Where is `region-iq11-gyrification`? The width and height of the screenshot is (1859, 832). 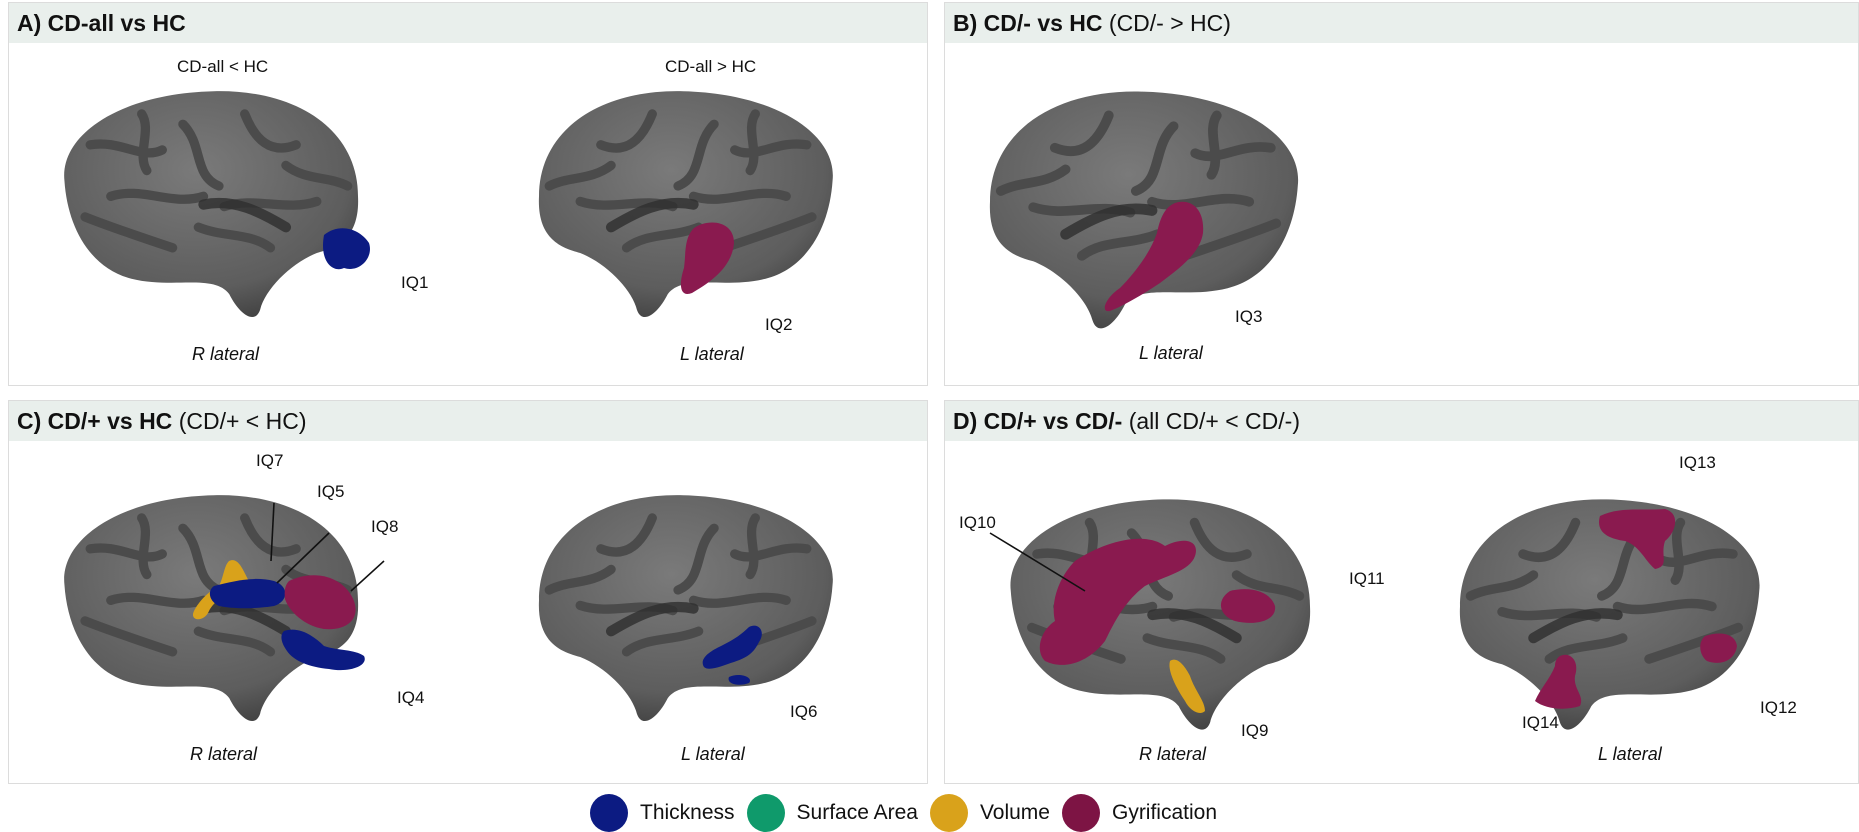
region-iq11-gyrification is located at coordinates (1248, 606).